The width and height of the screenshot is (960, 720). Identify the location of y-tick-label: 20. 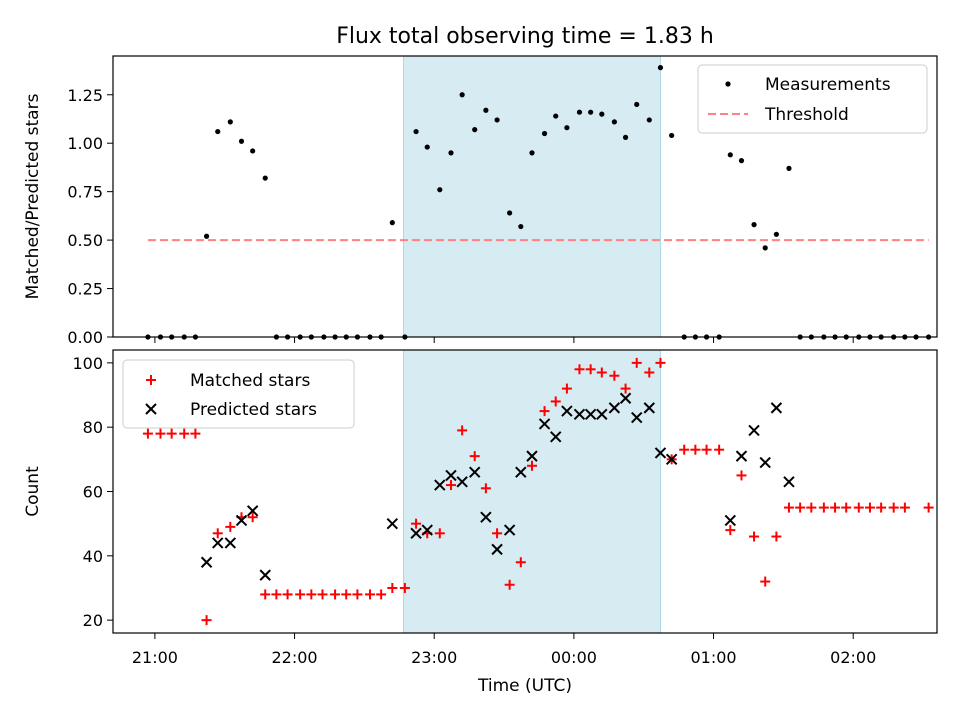
(93, 620).